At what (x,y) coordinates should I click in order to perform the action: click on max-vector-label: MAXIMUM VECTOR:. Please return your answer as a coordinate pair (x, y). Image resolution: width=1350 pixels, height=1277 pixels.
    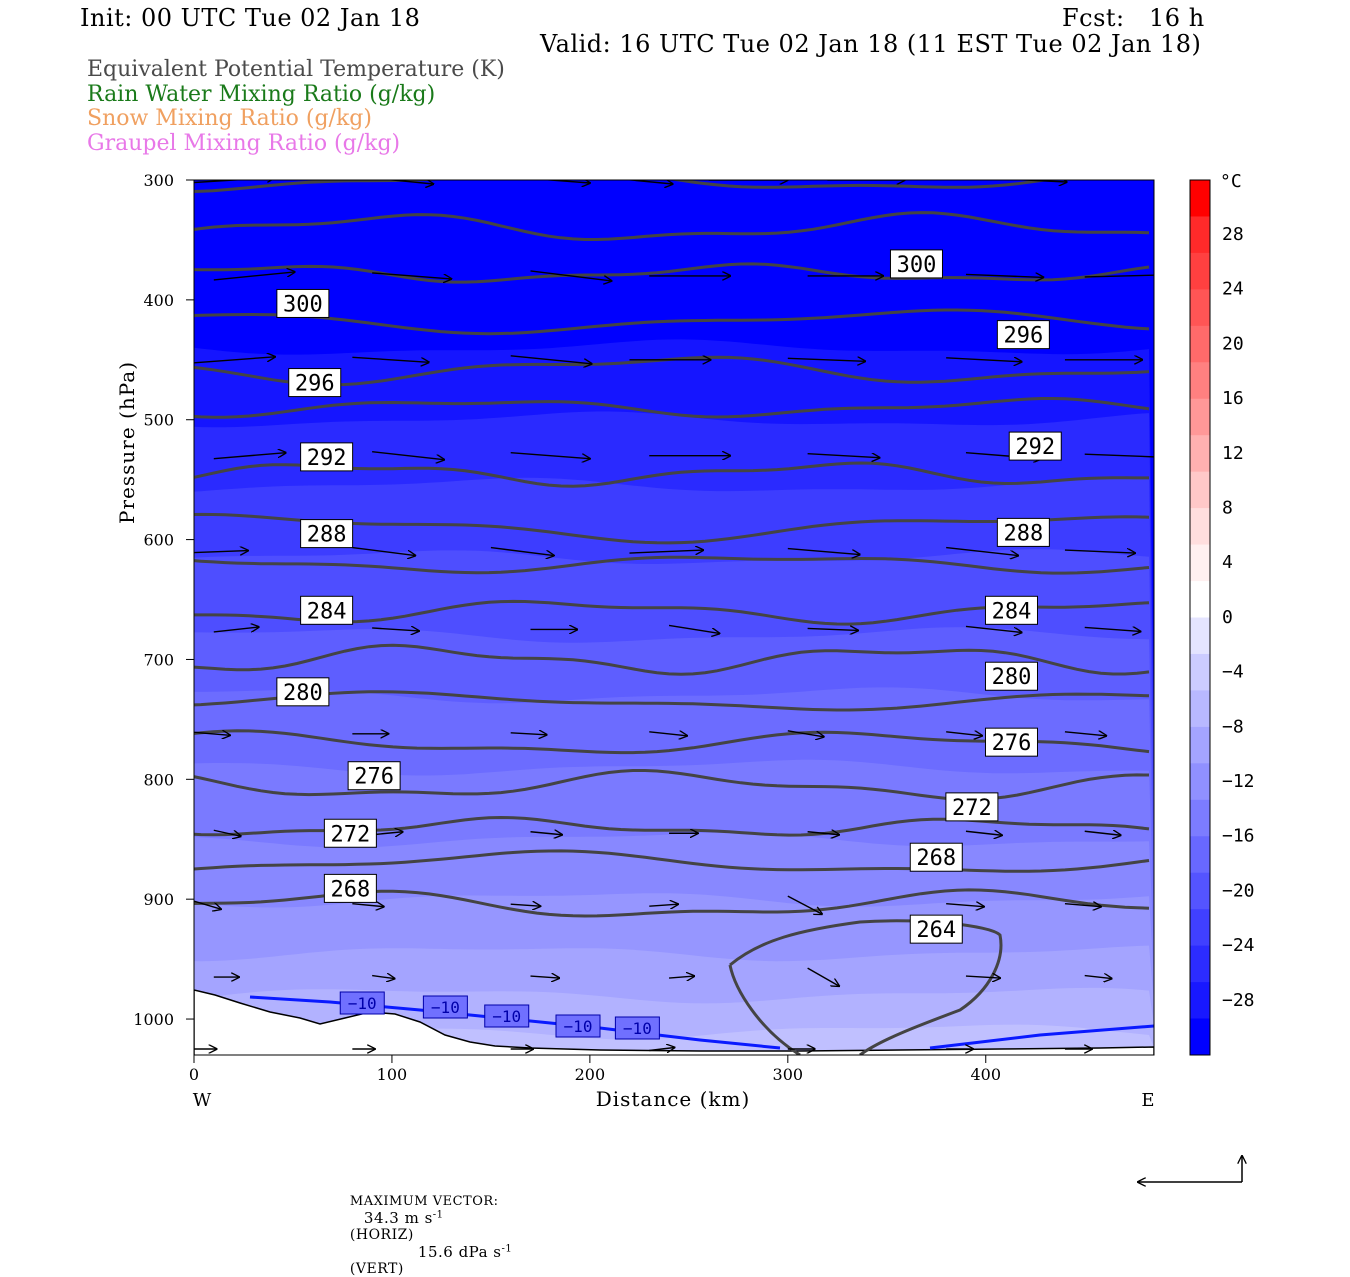
    Looking at the image, I should click on (424, 1201).